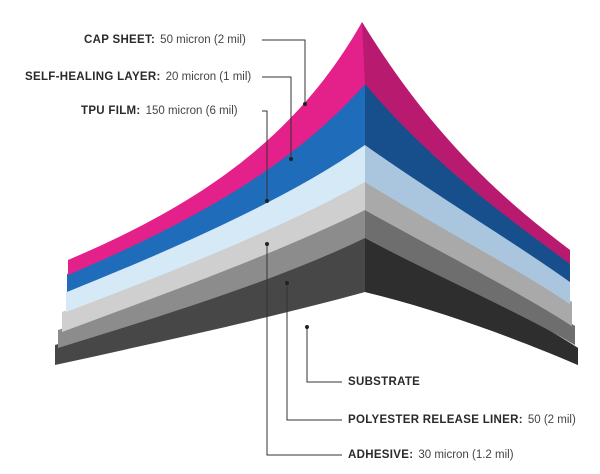  Describe the element at coordinates (307, 327) in the screenshot. I see `dot-substrate` at that location.